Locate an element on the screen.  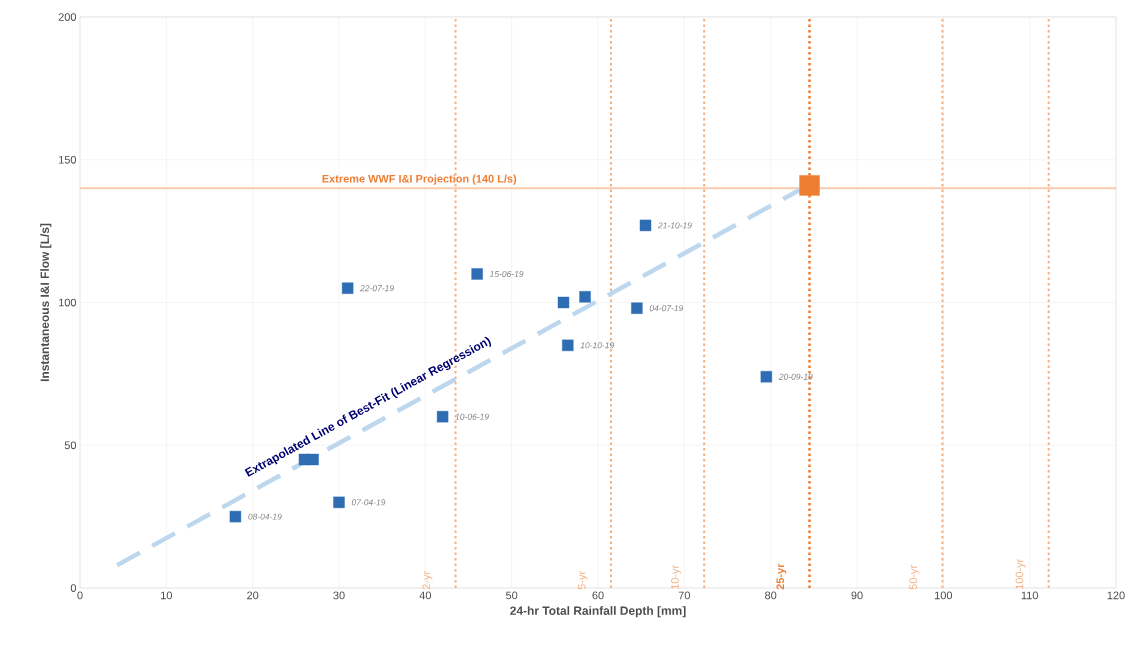
x-tick-label: 120 is located at coordinates (1116, 595).